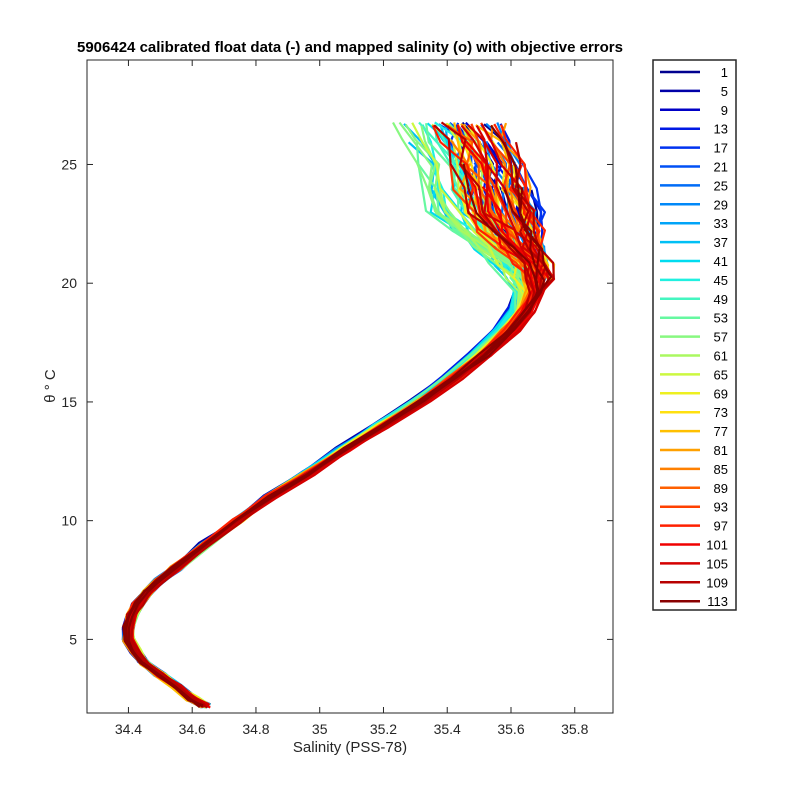 The image size is (800, 800). Describe the element at coordinates (721, 167) in the screenshot. I see `legend-label-21: 21` at that location.